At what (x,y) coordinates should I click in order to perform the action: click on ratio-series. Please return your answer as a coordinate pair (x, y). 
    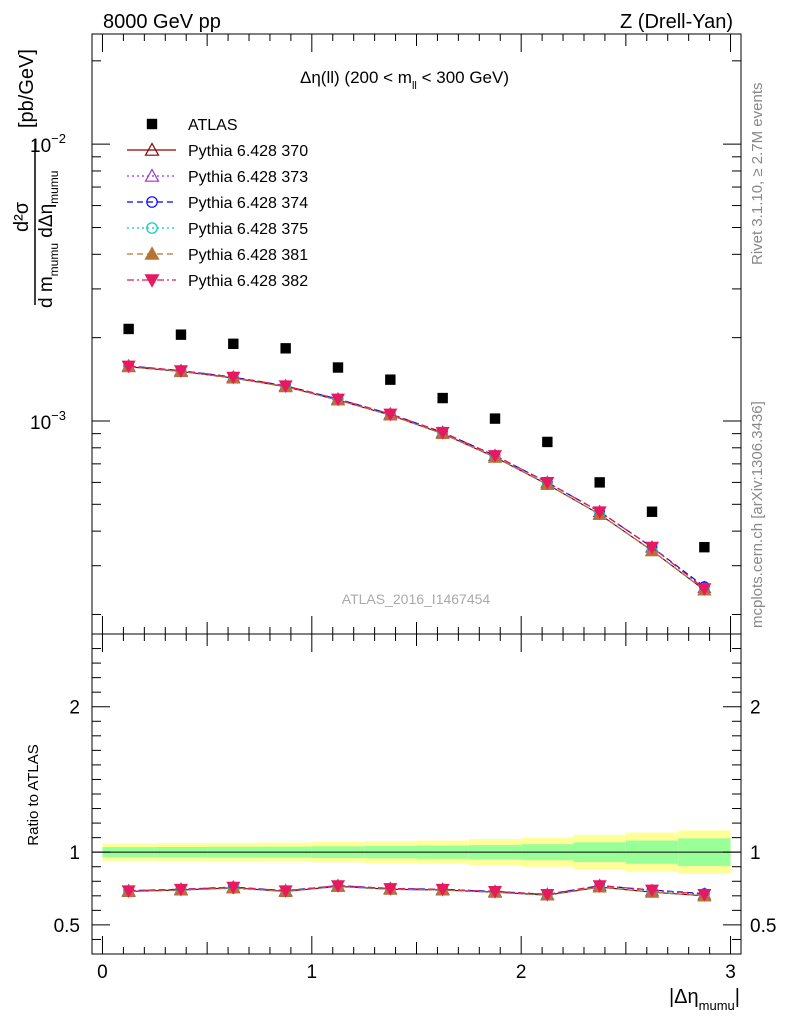
    Looking at the image, I should click on (416, 890).